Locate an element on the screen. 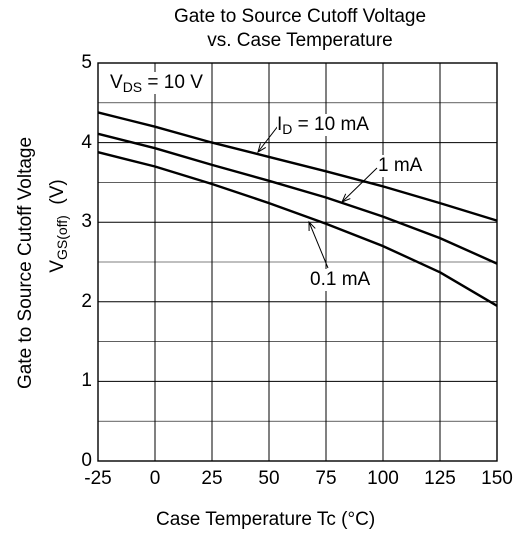 The height and width of the screenshot is (537, 520). y-axis-symbol-label: VGS(off) (V) is located at coordinates (58, 226).